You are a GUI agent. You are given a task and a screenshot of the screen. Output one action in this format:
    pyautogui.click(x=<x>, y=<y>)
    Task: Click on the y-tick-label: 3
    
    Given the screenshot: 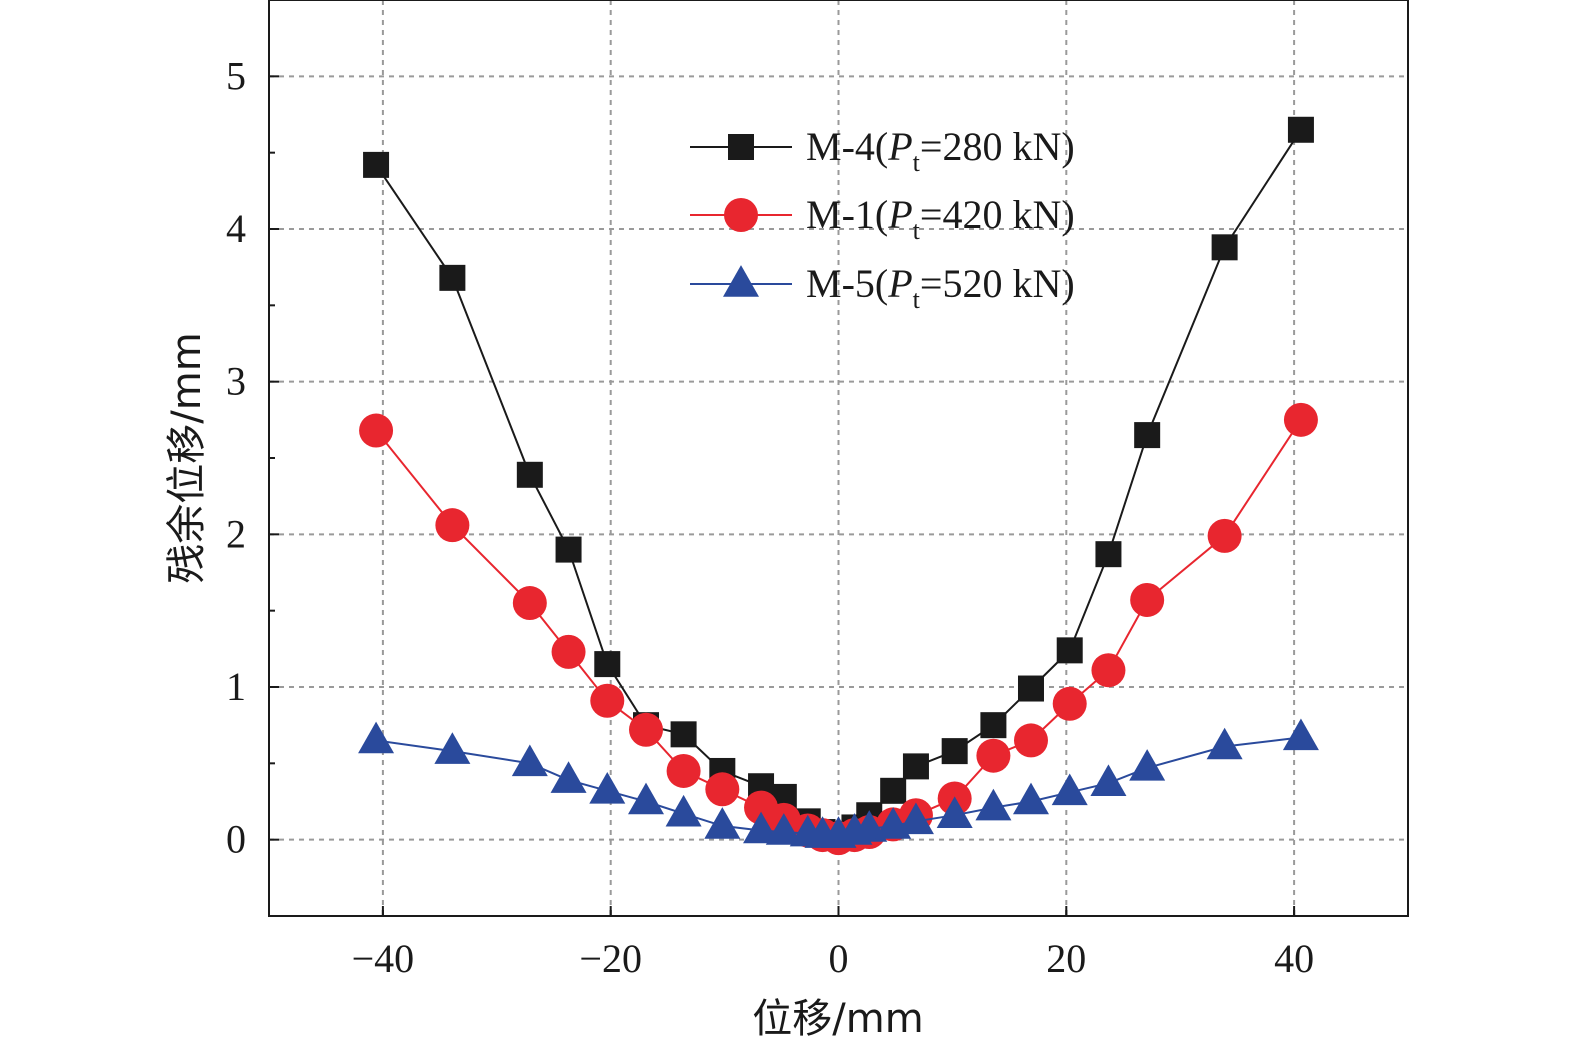 What is the action you would take?
    pyautogui.click(x=236, y=381)
    